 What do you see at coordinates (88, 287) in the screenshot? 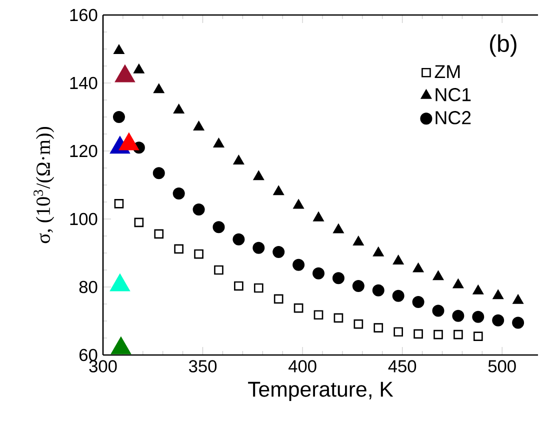
I see `y-tick-label: 80` at bounding box center [88, 287].